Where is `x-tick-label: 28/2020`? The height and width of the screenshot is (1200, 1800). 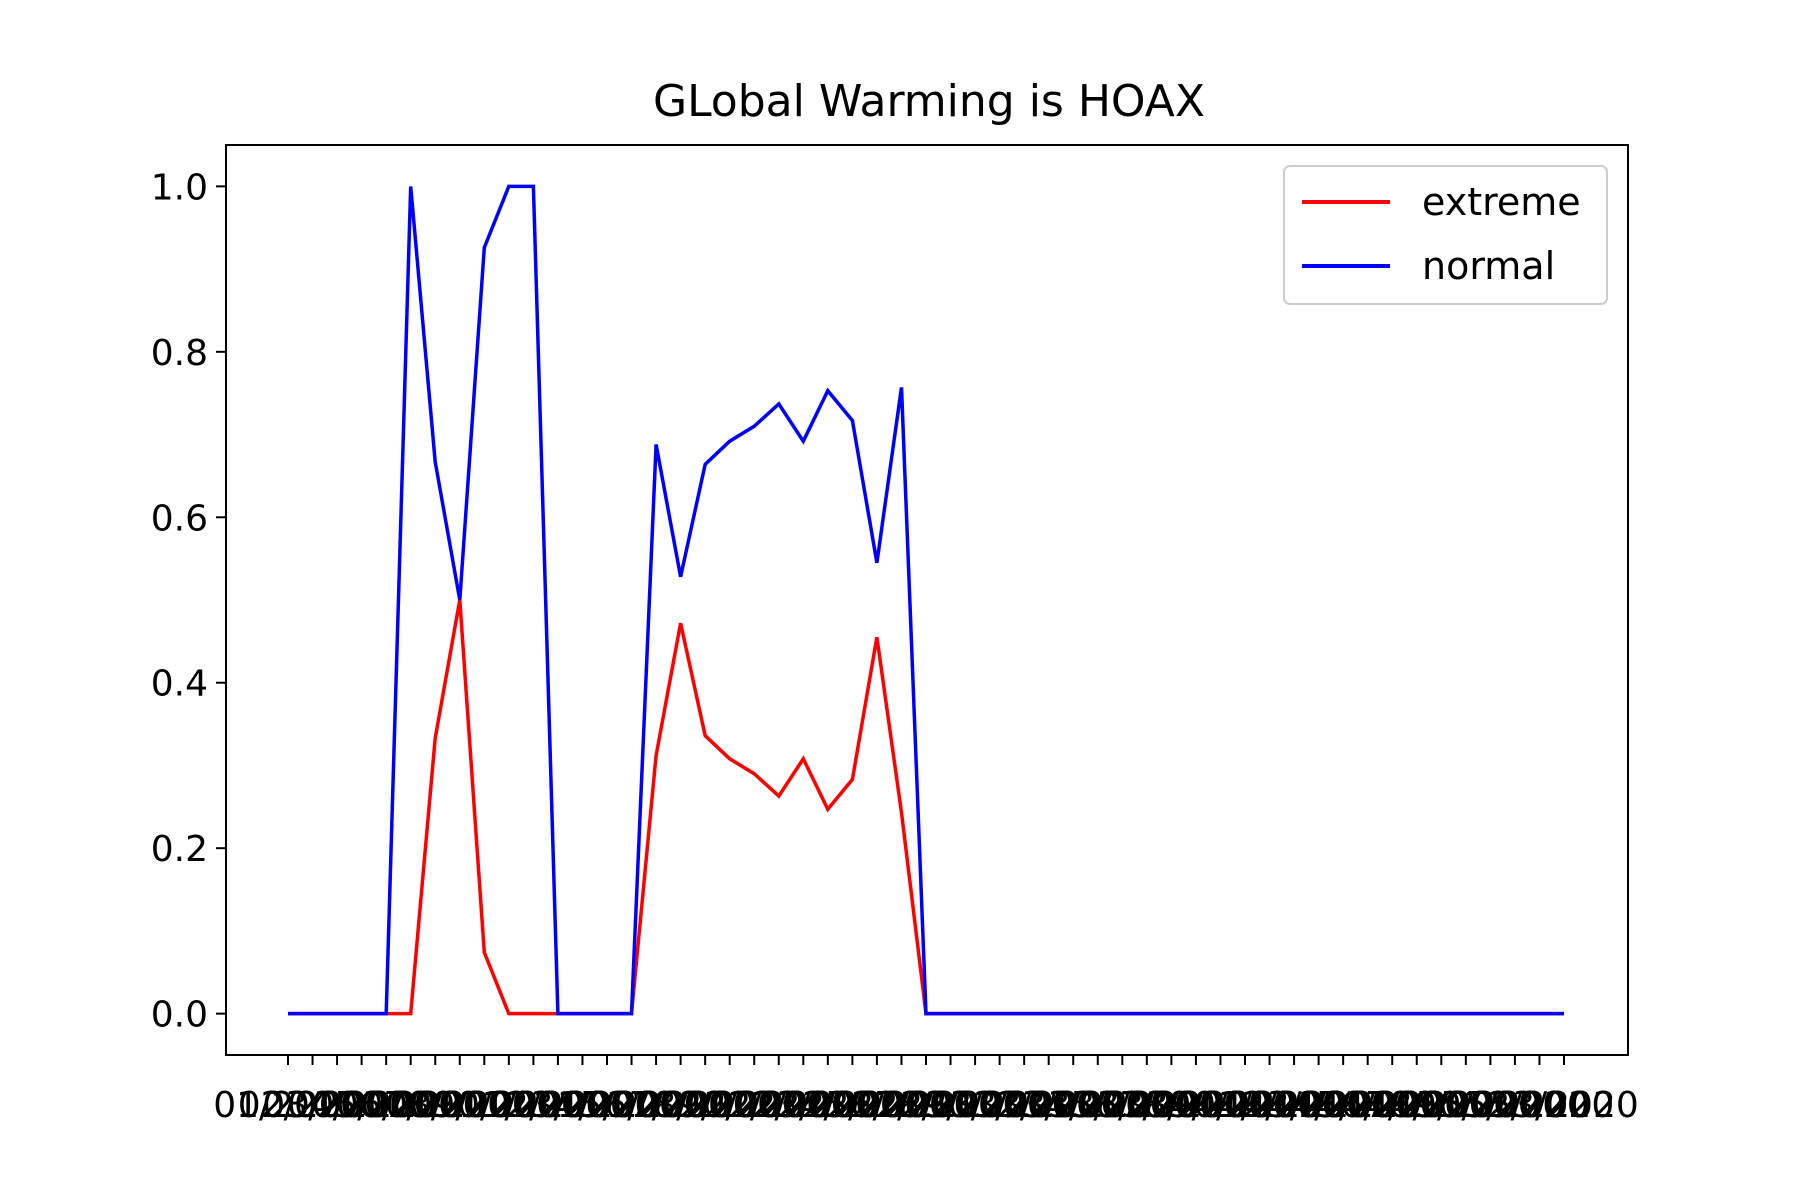
x-tick-label: 28/2020 is located at coordinates (951, 1105).